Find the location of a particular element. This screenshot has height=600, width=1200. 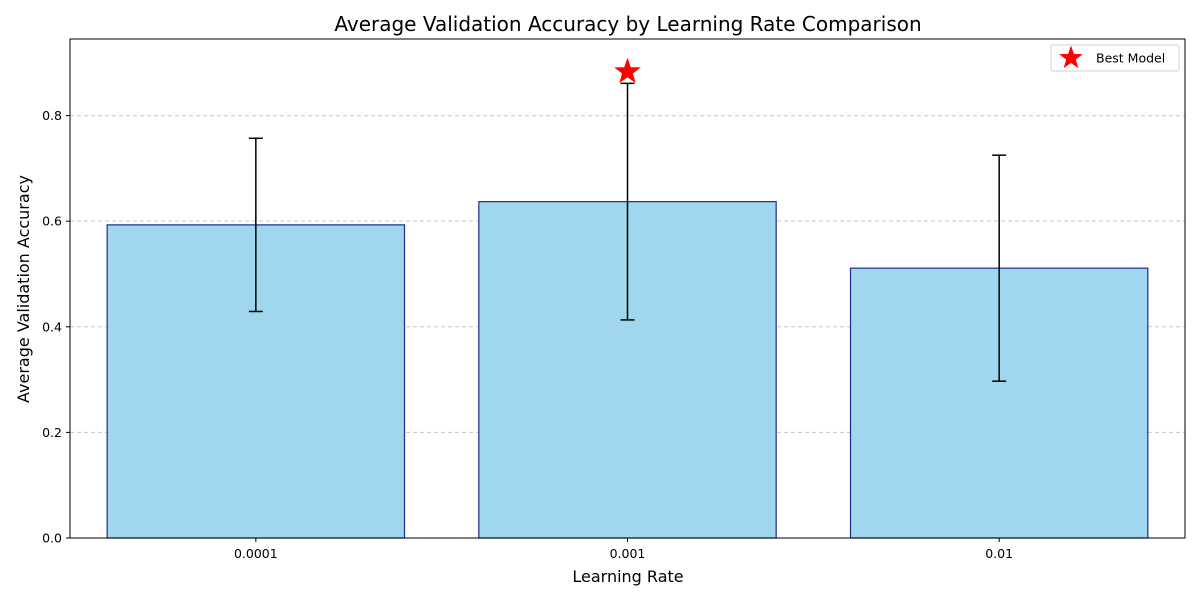

best-model-markers is located at coordinates (627, 70).